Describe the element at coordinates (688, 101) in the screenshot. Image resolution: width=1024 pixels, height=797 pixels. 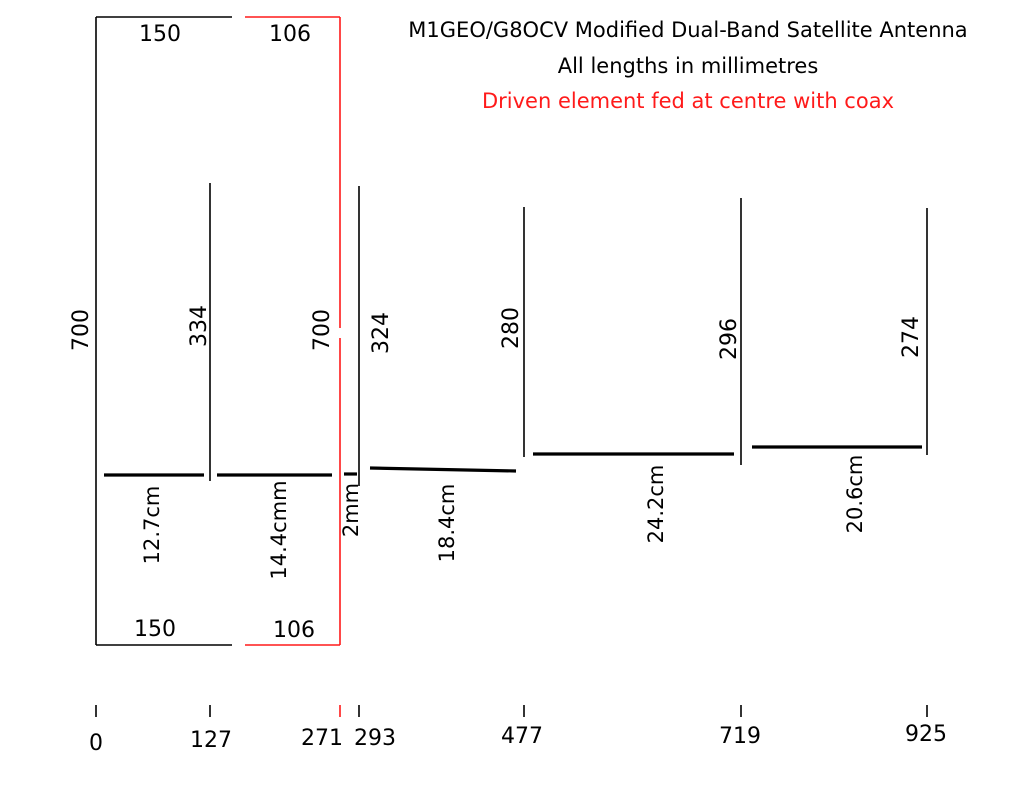
I see `diagram-subtitle-feed-note: Driven element fed at centre with coax` at that location.